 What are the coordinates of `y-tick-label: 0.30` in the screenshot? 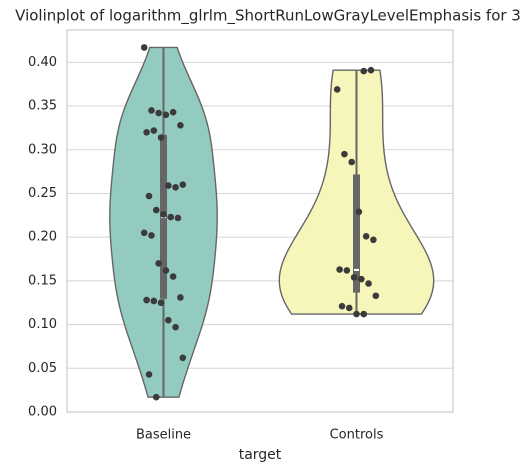 It's located at (42, 149).